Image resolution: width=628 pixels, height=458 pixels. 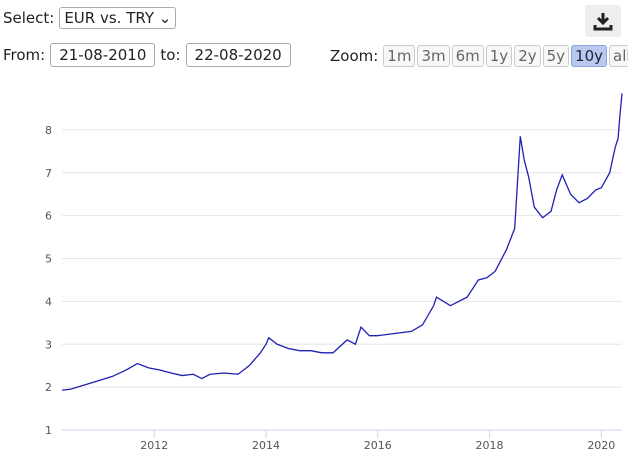 I want to click on zoom-button: all, so click(x=618, y=56).